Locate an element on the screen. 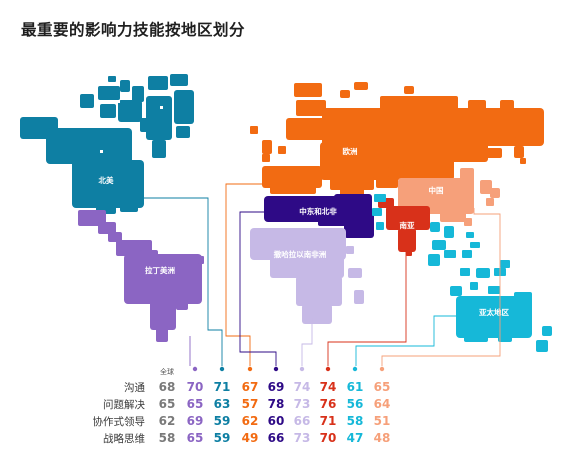 The height and width of the screenshot is (468, 581). score-cell-china: 65 is located at coordinates (382, 387).